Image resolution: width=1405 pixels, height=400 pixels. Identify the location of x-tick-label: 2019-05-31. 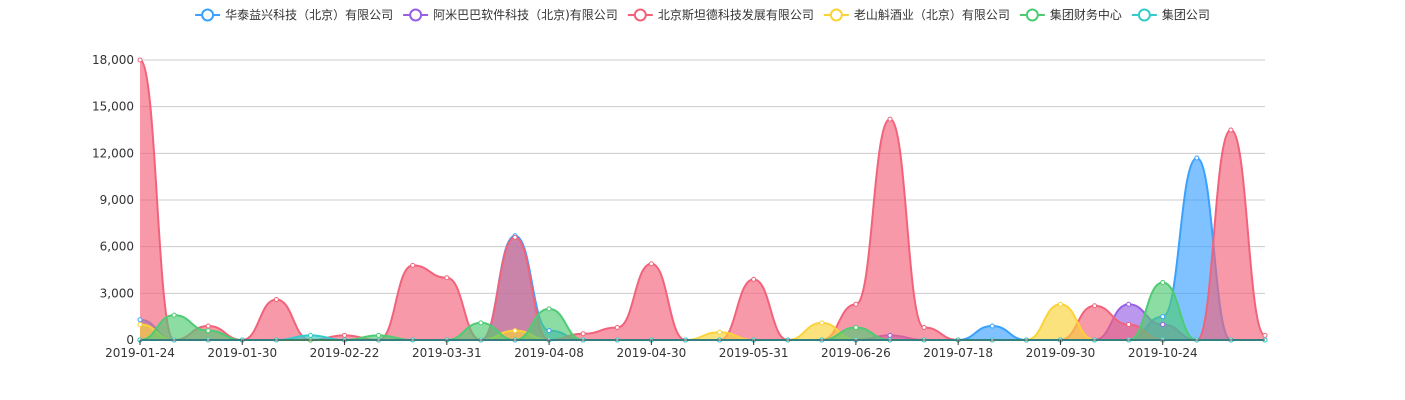
(754, 353).